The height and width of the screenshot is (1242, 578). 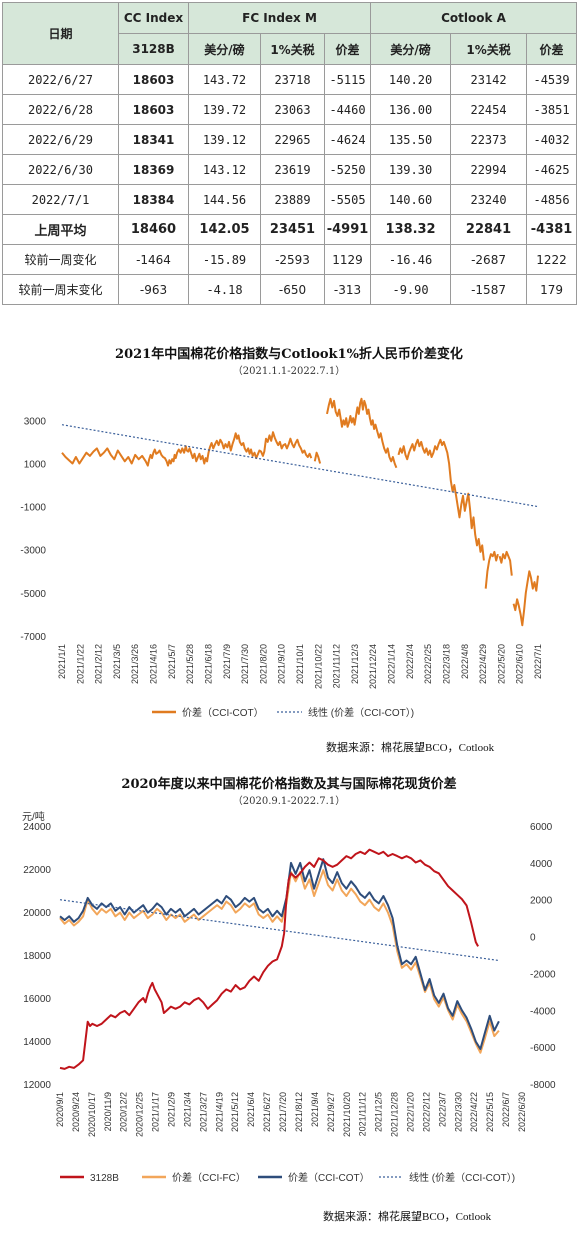 What do you see at coordinates (60, 289) in the screenshot?
I see `cell-label: 较前一周末变化` at bounding box center [60, 289].